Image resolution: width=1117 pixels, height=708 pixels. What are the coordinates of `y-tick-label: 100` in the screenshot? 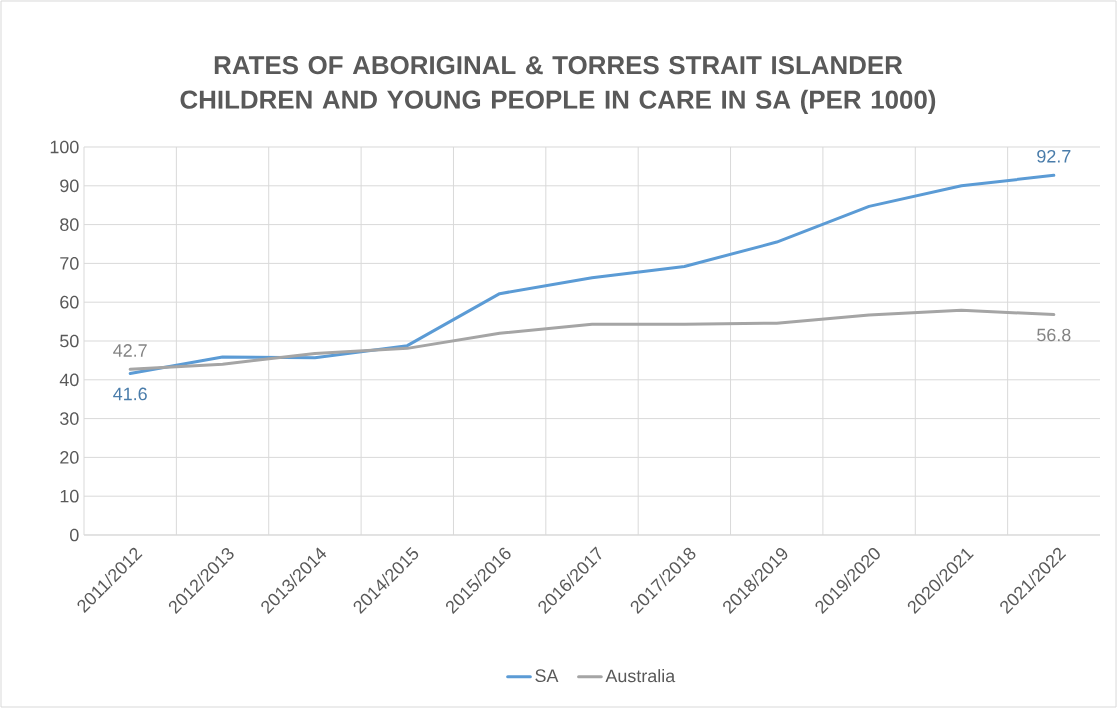 It's located at (64, 147).